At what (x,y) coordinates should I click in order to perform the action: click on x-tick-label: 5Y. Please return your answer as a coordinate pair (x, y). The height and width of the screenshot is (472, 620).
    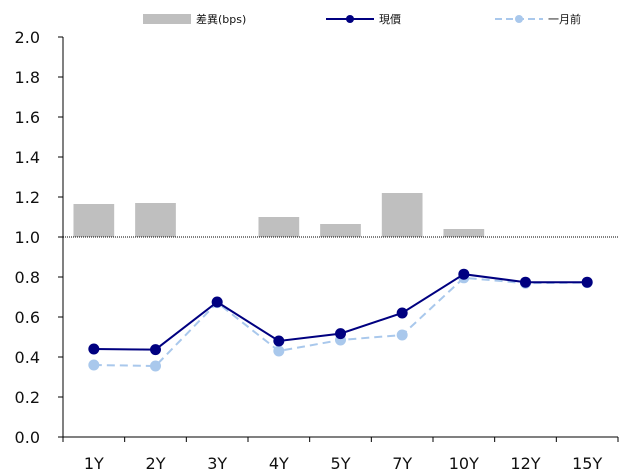
    Looking at the image, I should click on (341, 463).